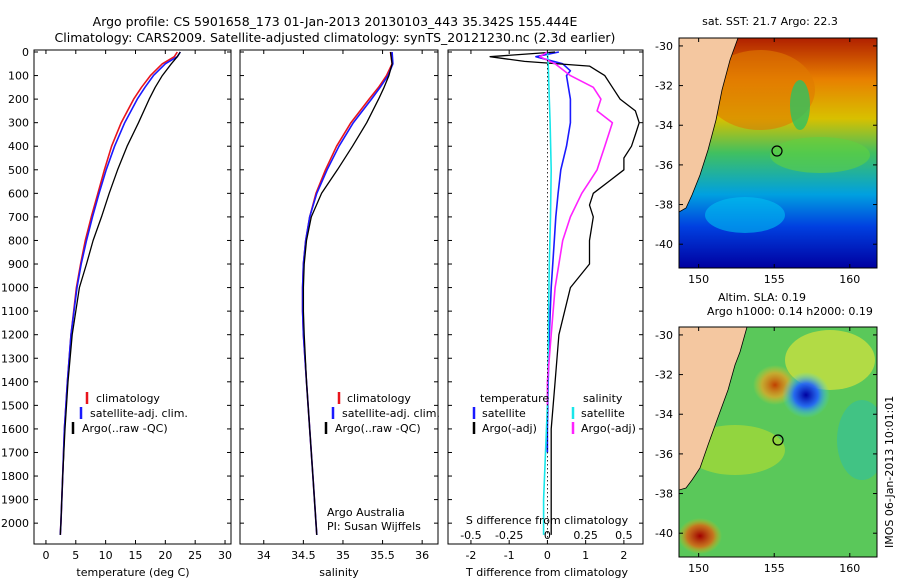  Describe the element at coordinates (15, 382) in the screenshot. I see `depth-tick-label: 1400` at that location.